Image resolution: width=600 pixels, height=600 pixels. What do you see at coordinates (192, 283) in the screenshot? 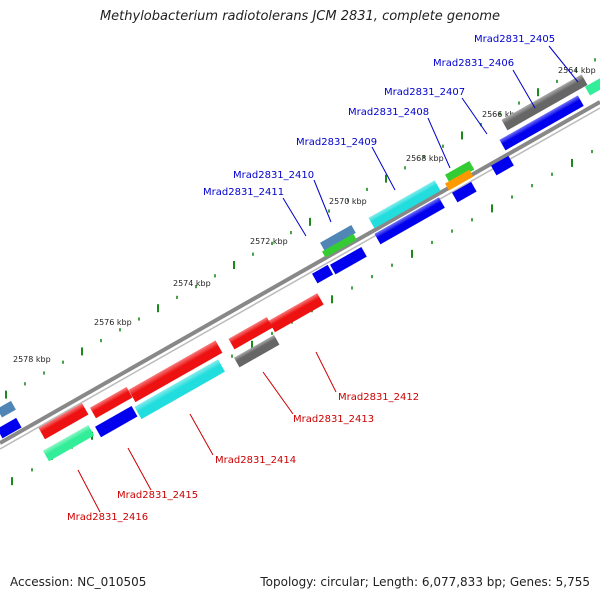
I see `scale-label: 2574 kbp` at bounding box center [192, 283].